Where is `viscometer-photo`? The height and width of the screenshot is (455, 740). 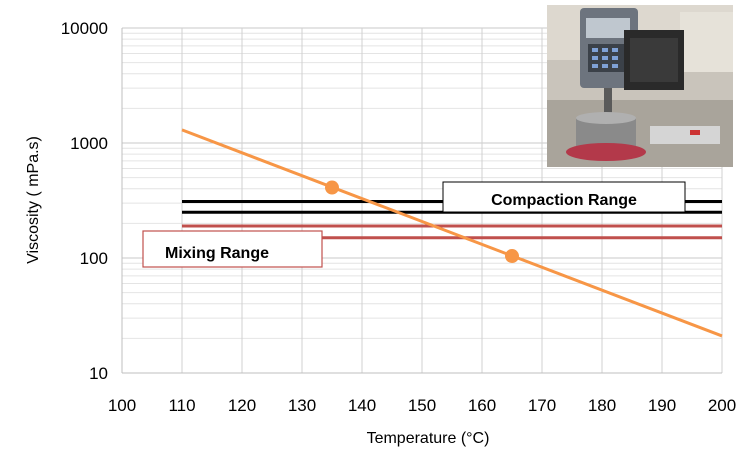
viscometer-photo is located at coordinates (640, 86).